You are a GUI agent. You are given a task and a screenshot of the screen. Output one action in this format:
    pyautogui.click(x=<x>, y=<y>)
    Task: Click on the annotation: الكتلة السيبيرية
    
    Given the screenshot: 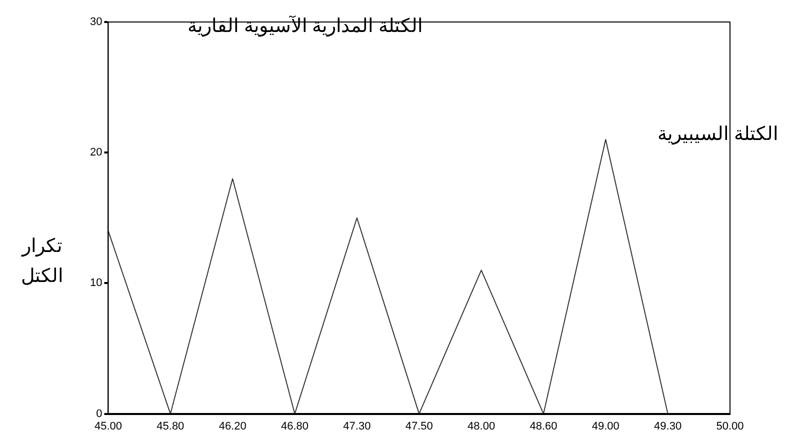 What is the action you would take?
    pyautogui.click(x=718, y=134)
    